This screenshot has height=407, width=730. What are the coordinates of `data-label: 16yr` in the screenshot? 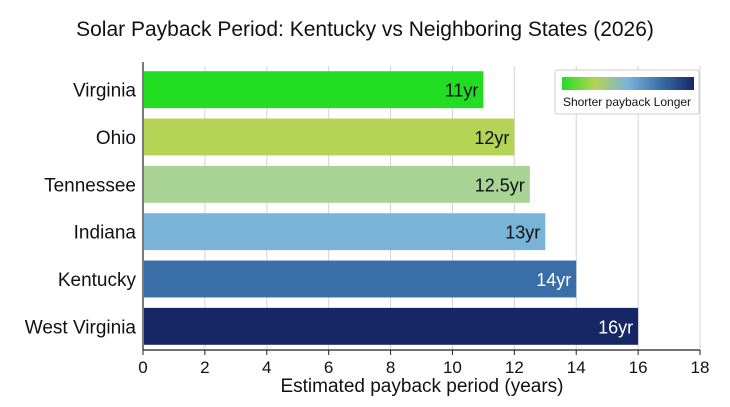 It's located at (615, 327).